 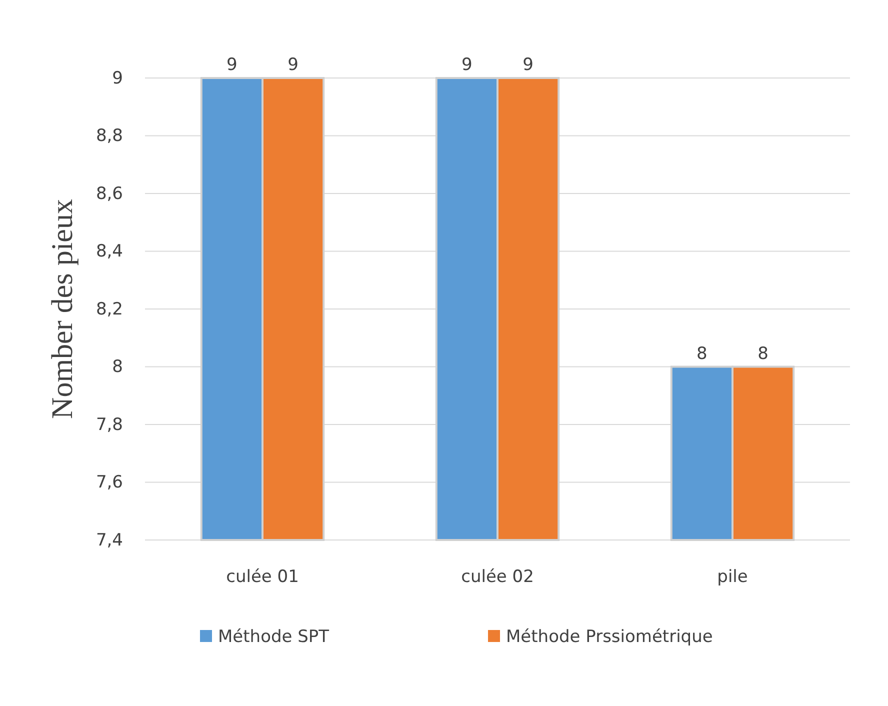 I want to click on y-tick-label: 8,4, so click(x=109, y=252).